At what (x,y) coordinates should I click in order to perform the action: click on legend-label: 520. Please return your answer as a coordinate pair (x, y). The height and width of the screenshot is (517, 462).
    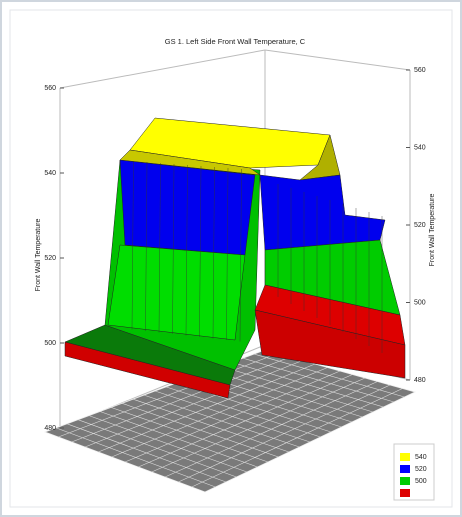
    Looking at the image, I should click on (421, 469).